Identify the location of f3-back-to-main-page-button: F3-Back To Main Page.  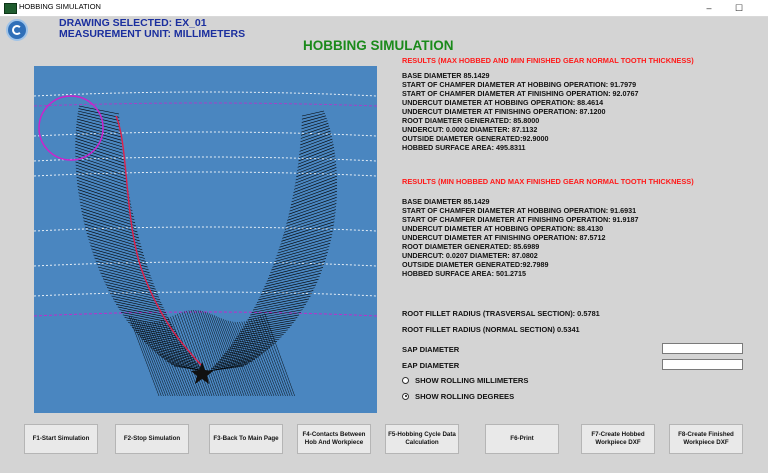
(246, 439).